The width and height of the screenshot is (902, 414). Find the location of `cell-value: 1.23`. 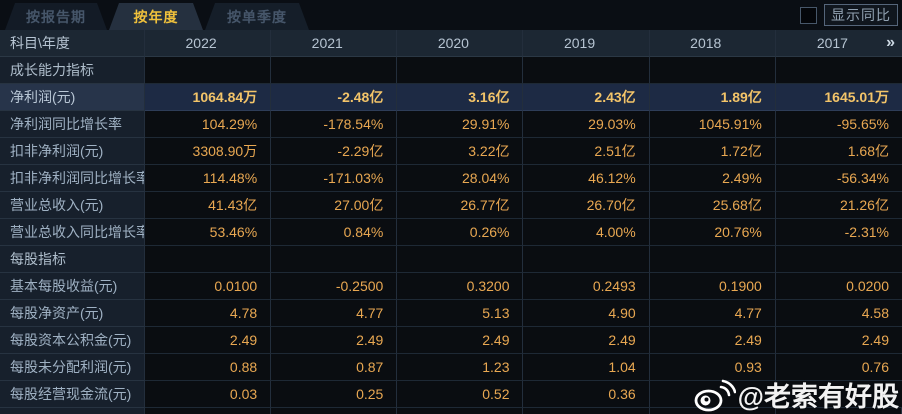

cell-value: 1.23 is located at coordinates (460, 367).